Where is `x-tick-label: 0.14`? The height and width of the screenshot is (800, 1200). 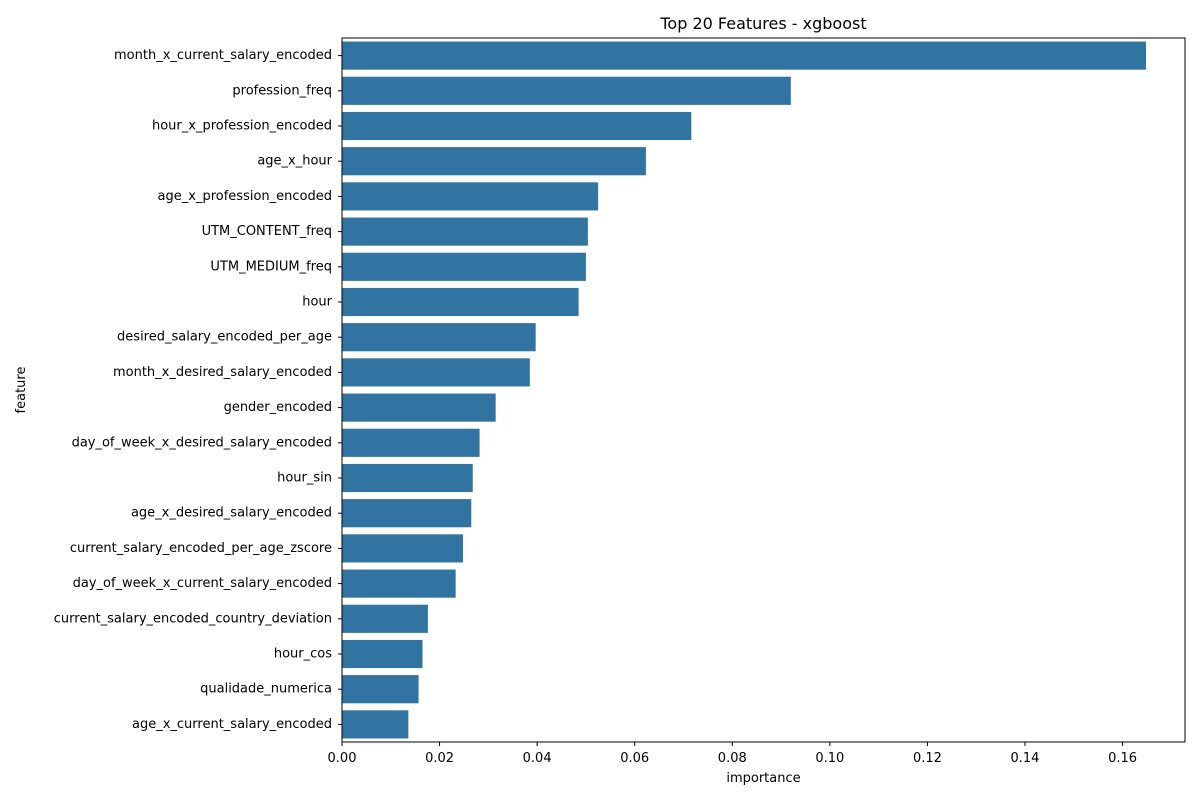 x-tick-label: 0.14 is located at coordinates (1025, 758).